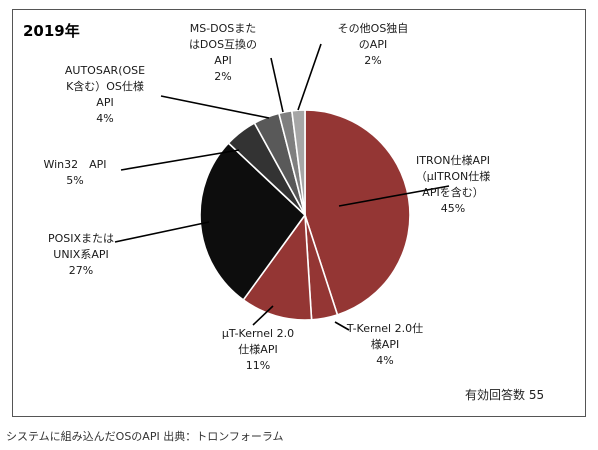  I want to click on slice-name-line: APIを含む）, so click(452, 192).